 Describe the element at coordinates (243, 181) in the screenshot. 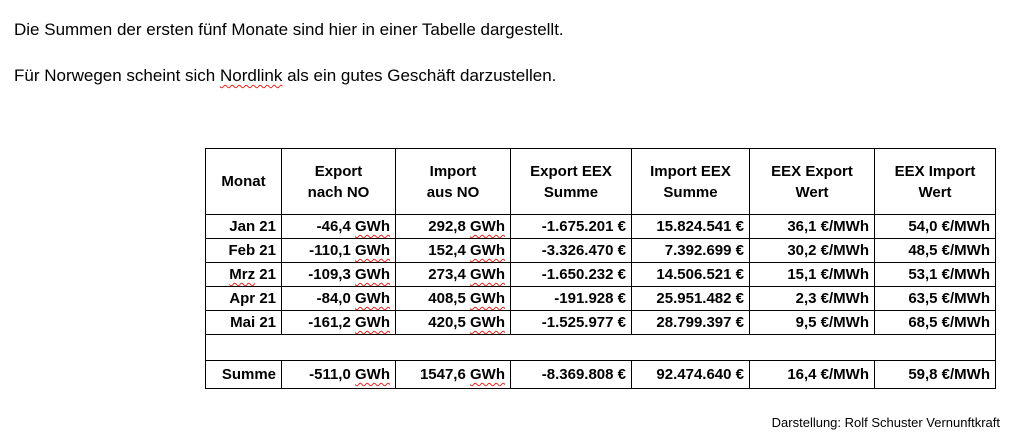

I see `header-monat: Monat` at that location.